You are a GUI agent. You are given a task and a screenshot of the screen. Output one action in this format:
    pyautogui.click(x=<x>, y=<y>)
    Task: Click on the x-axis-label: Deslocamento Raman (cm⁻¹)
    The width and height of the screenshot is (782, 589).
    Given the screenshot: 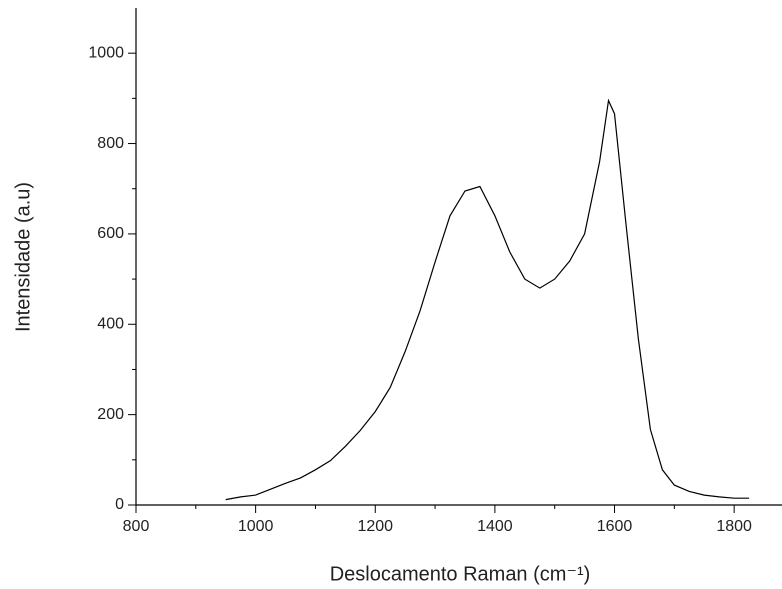 What is the action you would take?
    pyautogui.click(x=460, y=574)
    